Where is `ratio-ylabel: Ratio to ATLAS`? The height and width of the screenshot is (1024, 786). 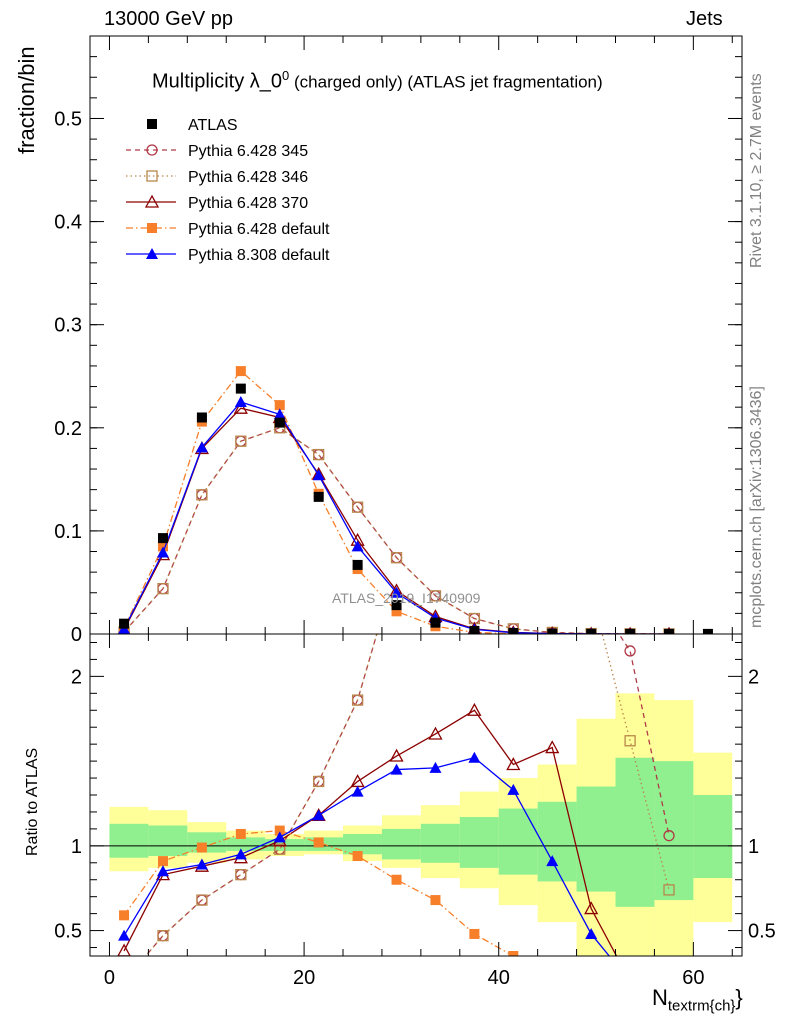
ratio-ylabel: Ratio to ATLAS is located at coordinates (32, 801).